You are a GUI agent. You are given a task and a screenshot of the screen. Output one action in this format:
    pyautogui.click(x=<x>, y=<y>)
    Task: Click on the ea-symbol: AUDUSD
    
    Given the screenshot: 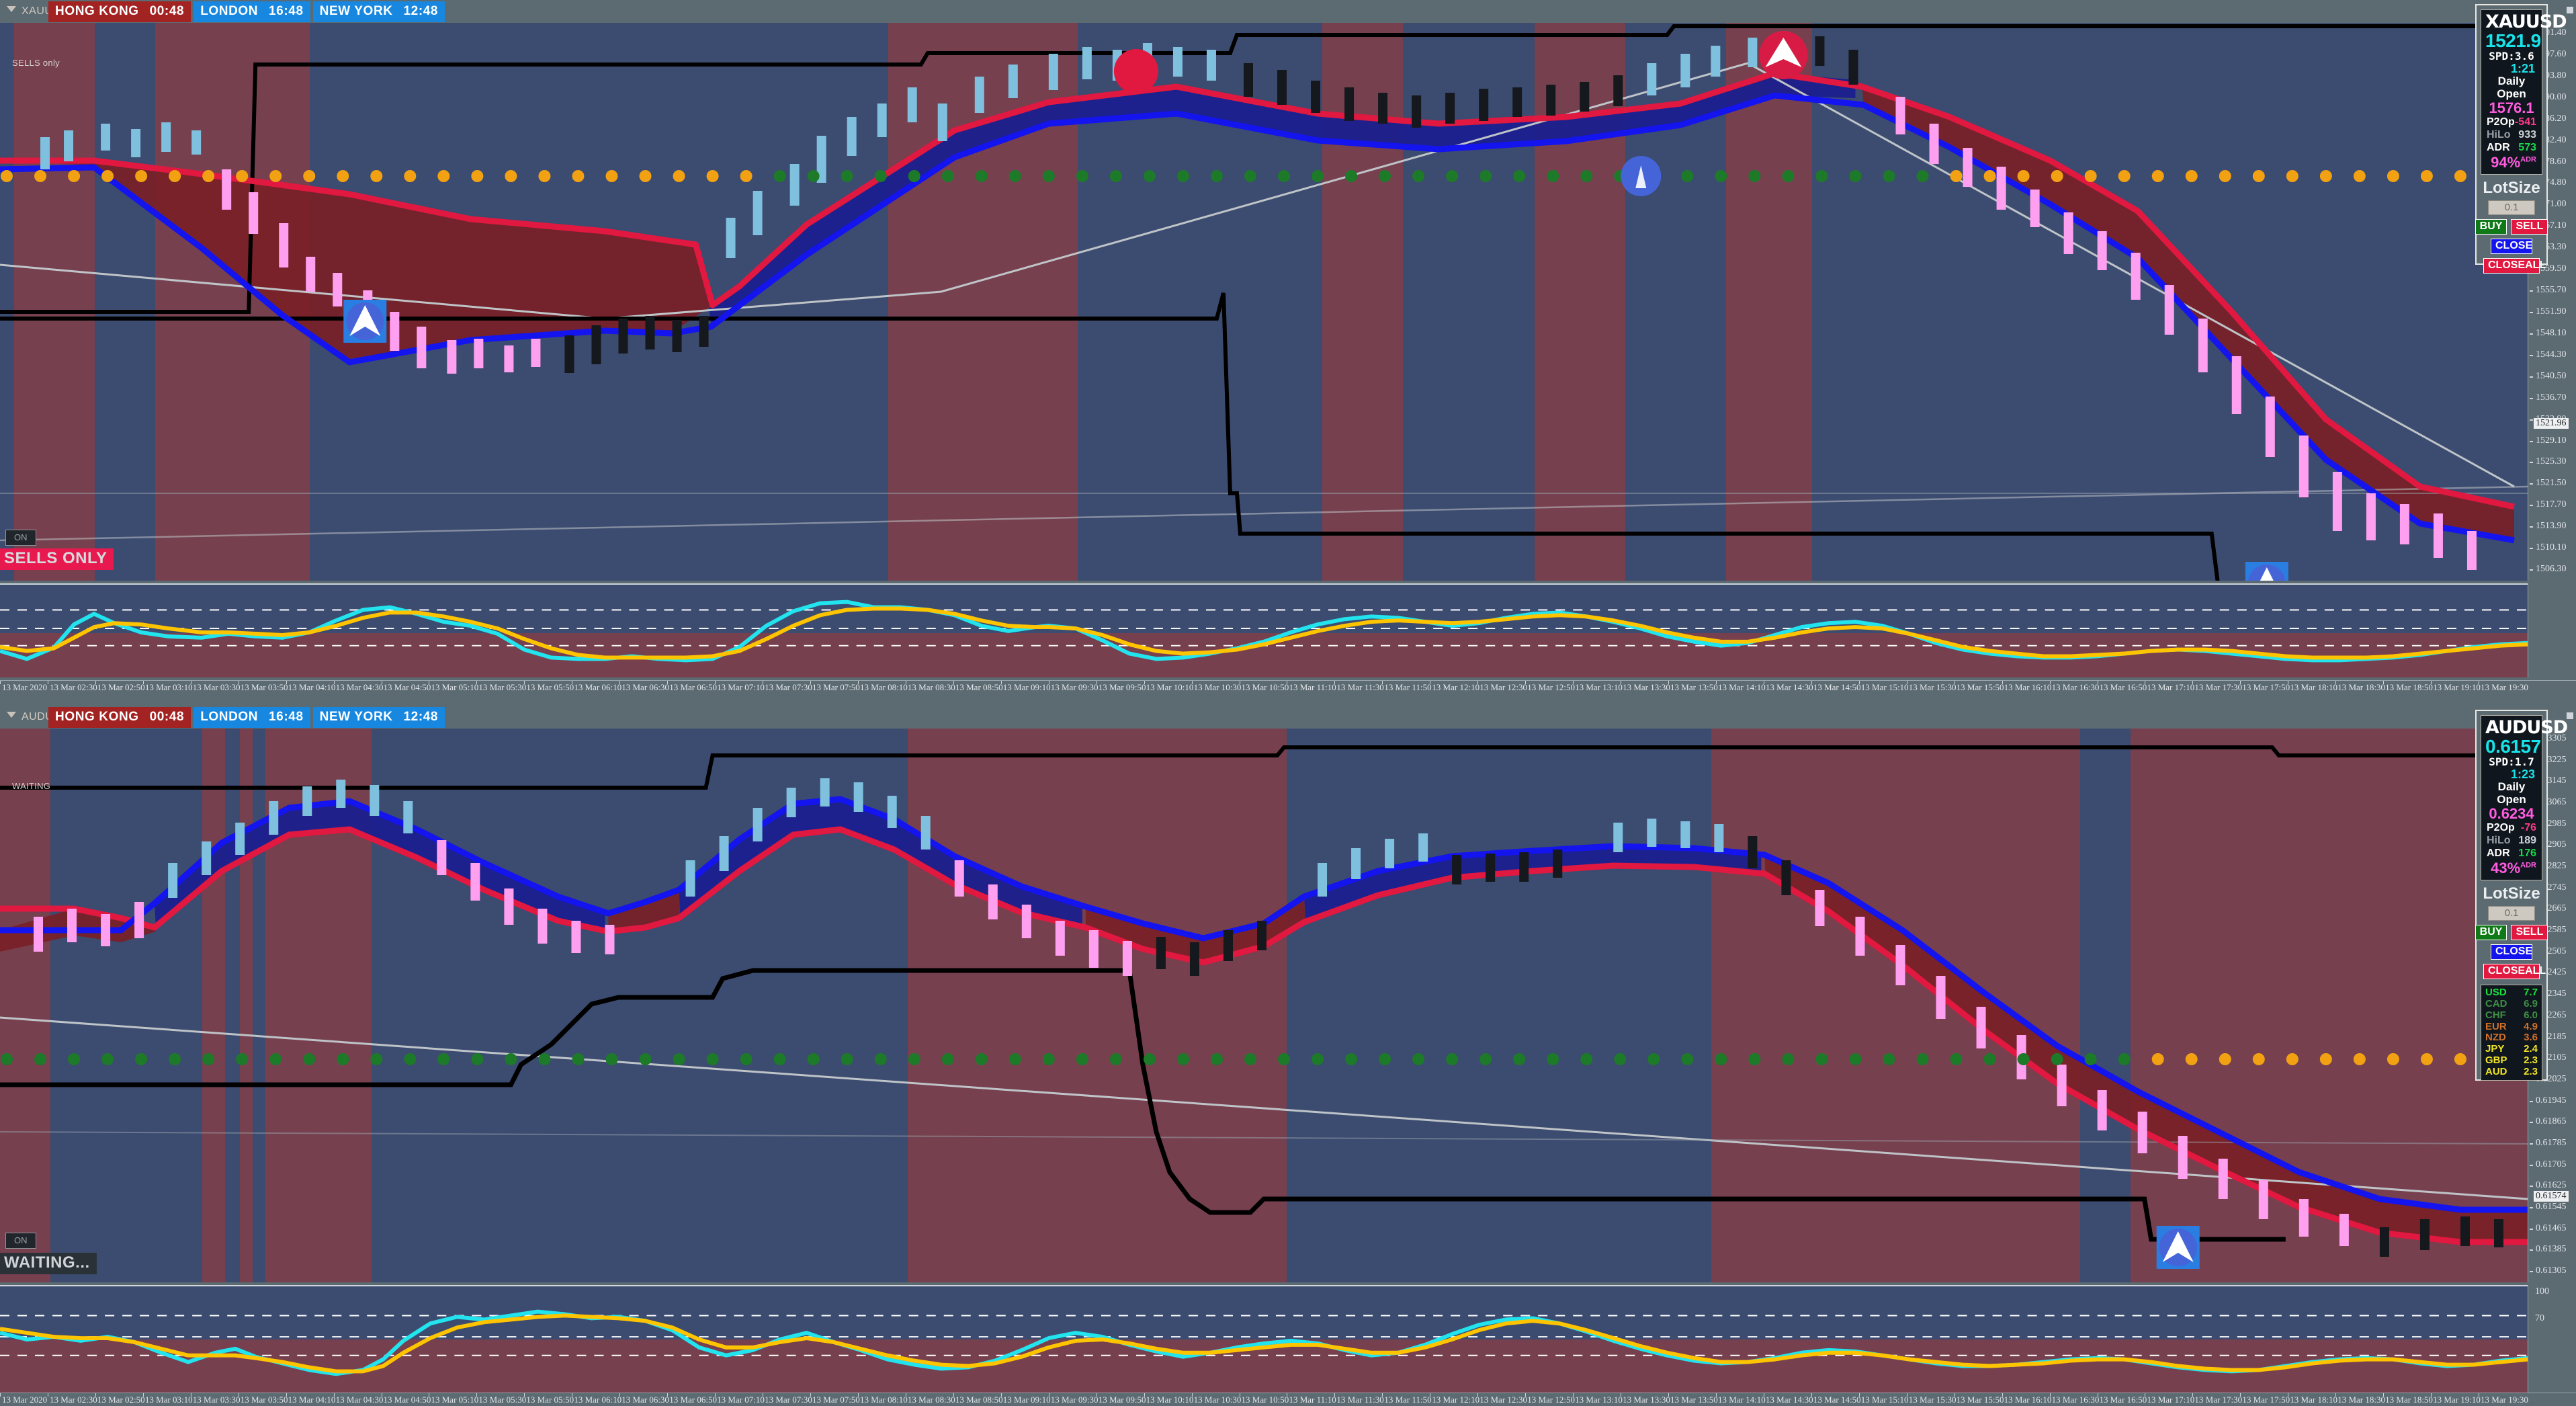 What is the action you would take?
    pyautogui.click(x=2526, y=727)
    